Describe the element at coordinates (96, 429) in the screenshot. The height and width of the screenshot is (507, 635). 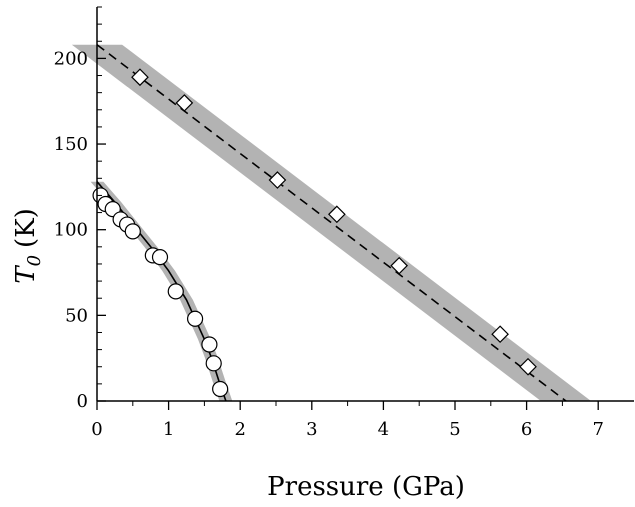
I see `x-tick-label: 0` at that location.